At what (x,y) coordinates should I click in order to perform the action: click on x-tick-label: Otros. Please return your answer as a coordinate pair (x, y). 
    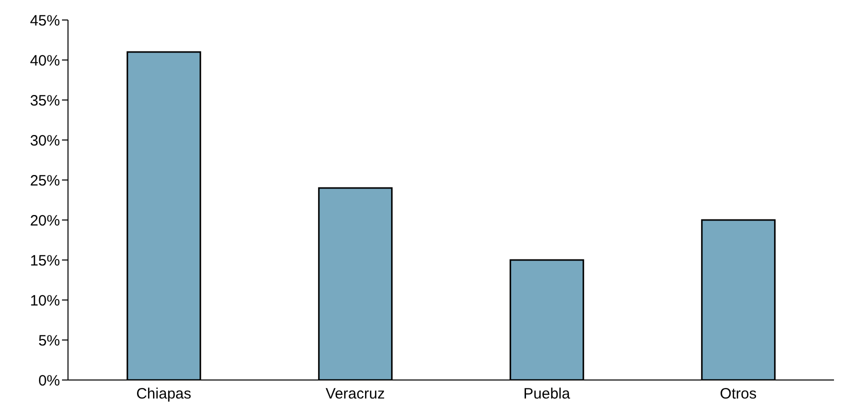
    Looking at the image, I should click on (738, 394).